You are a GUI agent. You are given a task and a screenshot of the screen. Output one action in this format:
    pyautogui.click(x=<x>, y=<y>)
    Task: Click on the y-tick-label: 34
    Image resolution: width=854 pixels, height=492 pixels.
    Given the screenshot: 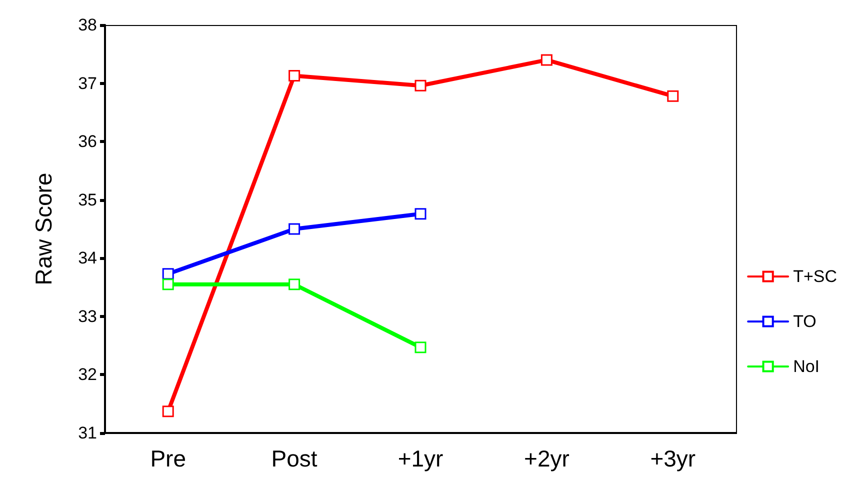 What is the action you would take?
    pyautogui.click(x=87, y=258)
    